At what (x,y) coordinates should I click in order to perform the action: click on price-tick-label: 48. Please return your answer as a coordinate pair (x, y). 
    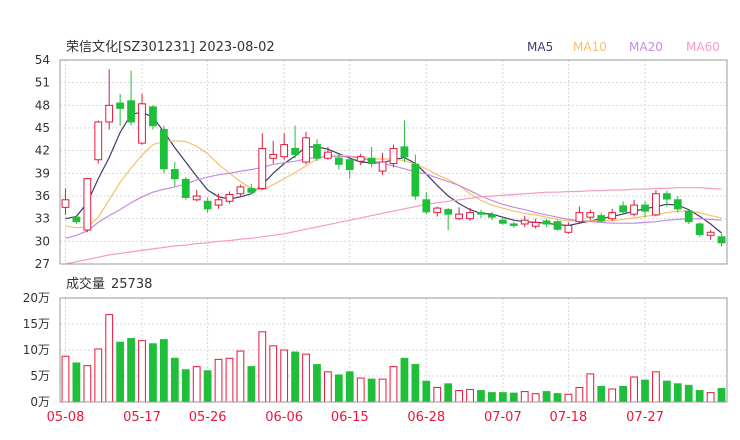
    Looking at the image, I should click on (42, 105).